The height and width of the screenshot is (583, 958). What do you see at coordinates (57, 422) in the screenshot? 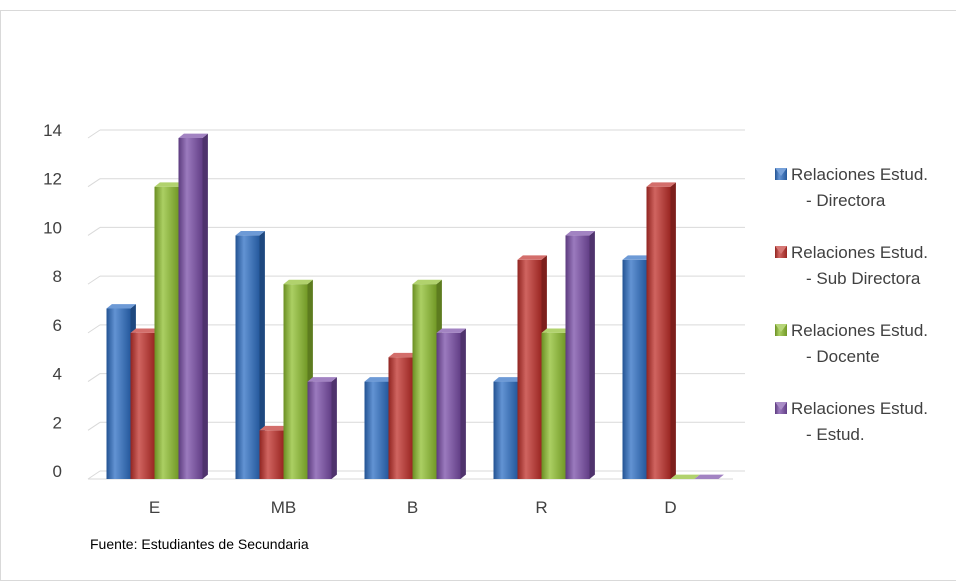
I see `y-tick-label: 2` at bounding box center [57, 422].